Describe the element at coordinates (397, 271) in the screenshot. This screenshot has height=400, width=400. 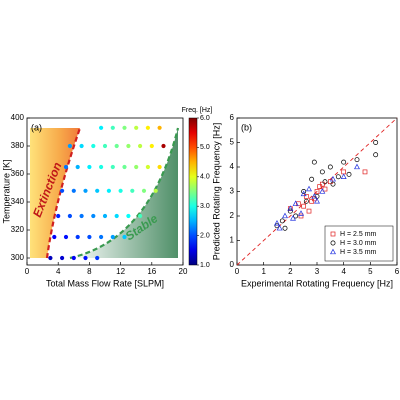
I see `x-tick-label: 6` at that location.